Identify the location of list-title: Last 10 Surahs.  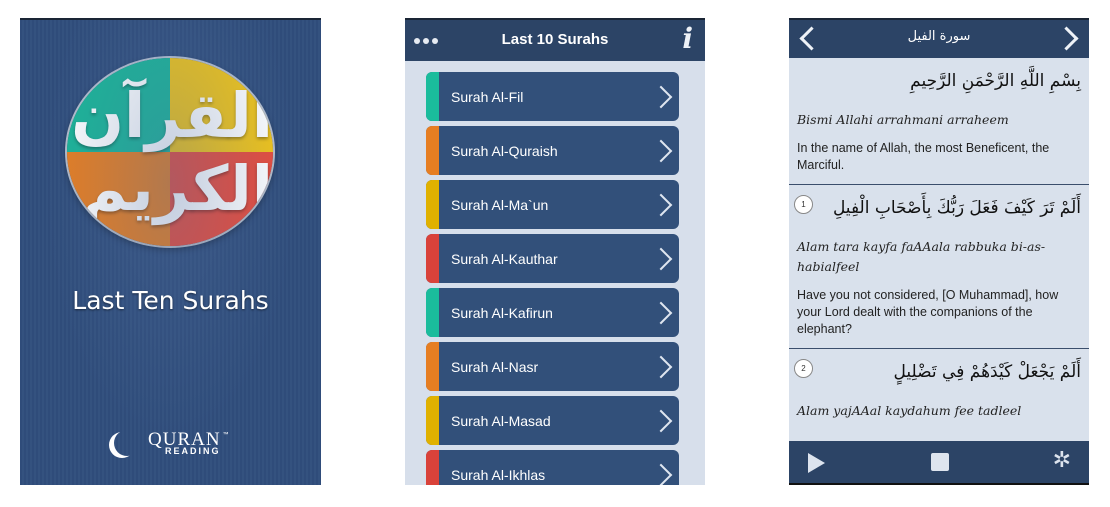
(555, 39).